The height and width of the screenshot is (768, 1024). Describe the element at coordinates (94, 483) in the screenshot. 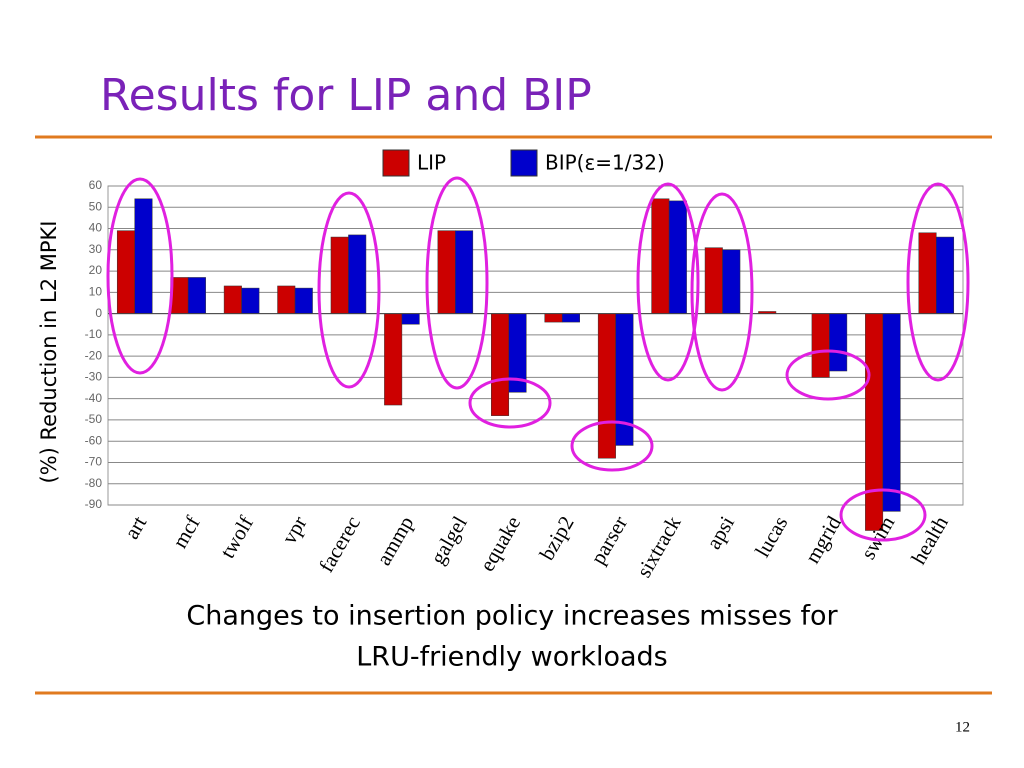

I see `y-tick-label: -80` at that location.